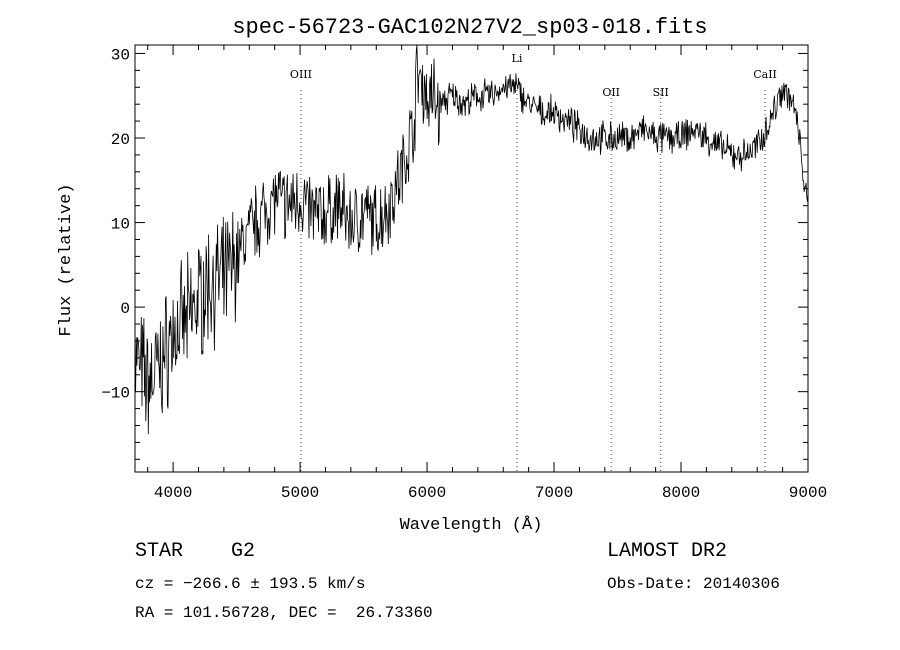 This screenshot has width=900, height=650. What do you see at coordinates (195, 551) in the screenshot?
I see `star-class: STAR G2` at bounding box center [195, 551].